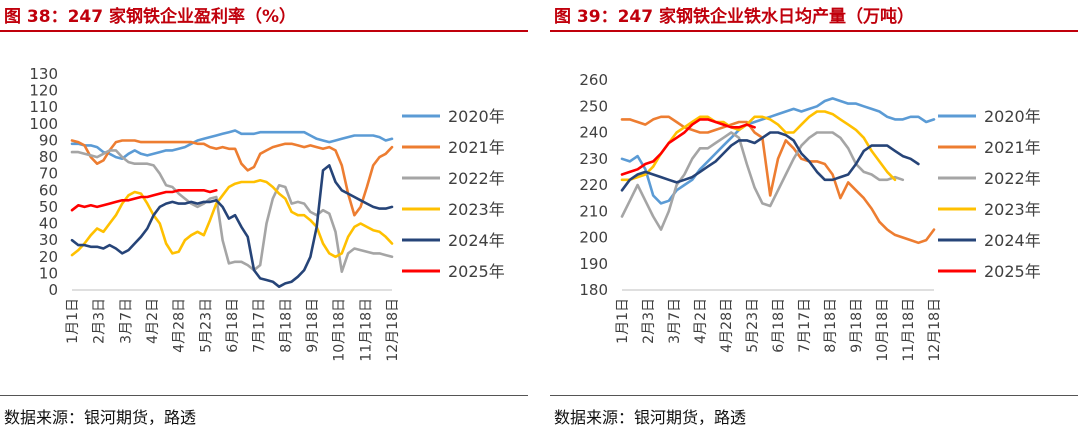 The width and height of the screenshot is (1080, 437). I want to click on y-tick-label: 50, so click(48, 207).